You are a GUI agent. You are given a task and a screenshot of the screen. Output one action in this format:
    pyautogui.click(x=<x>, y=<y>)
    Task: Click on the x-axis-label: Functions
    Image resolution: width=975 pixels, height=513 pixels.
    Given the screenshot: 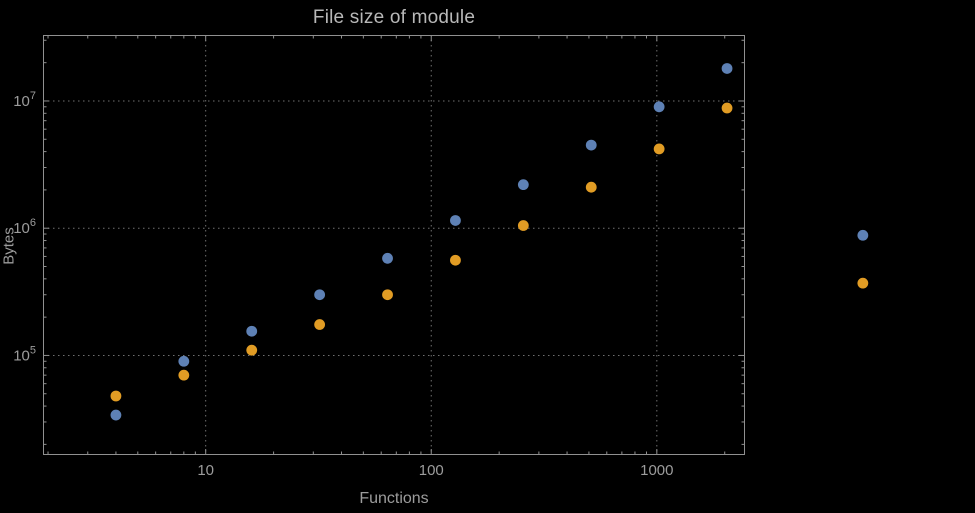 What is the action you would take?
    pyautogui.click(x=394, y=498)
    